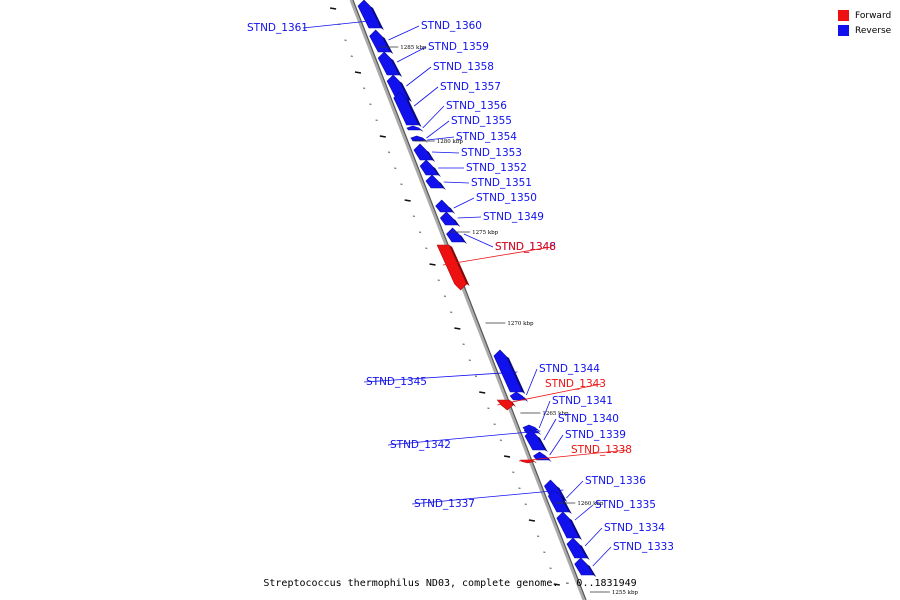  What do you see at coordinates (277, 28) in the screenshot?
I see `gene-label-stnd_1361: STND_1361` at bounding box center [277, 28].